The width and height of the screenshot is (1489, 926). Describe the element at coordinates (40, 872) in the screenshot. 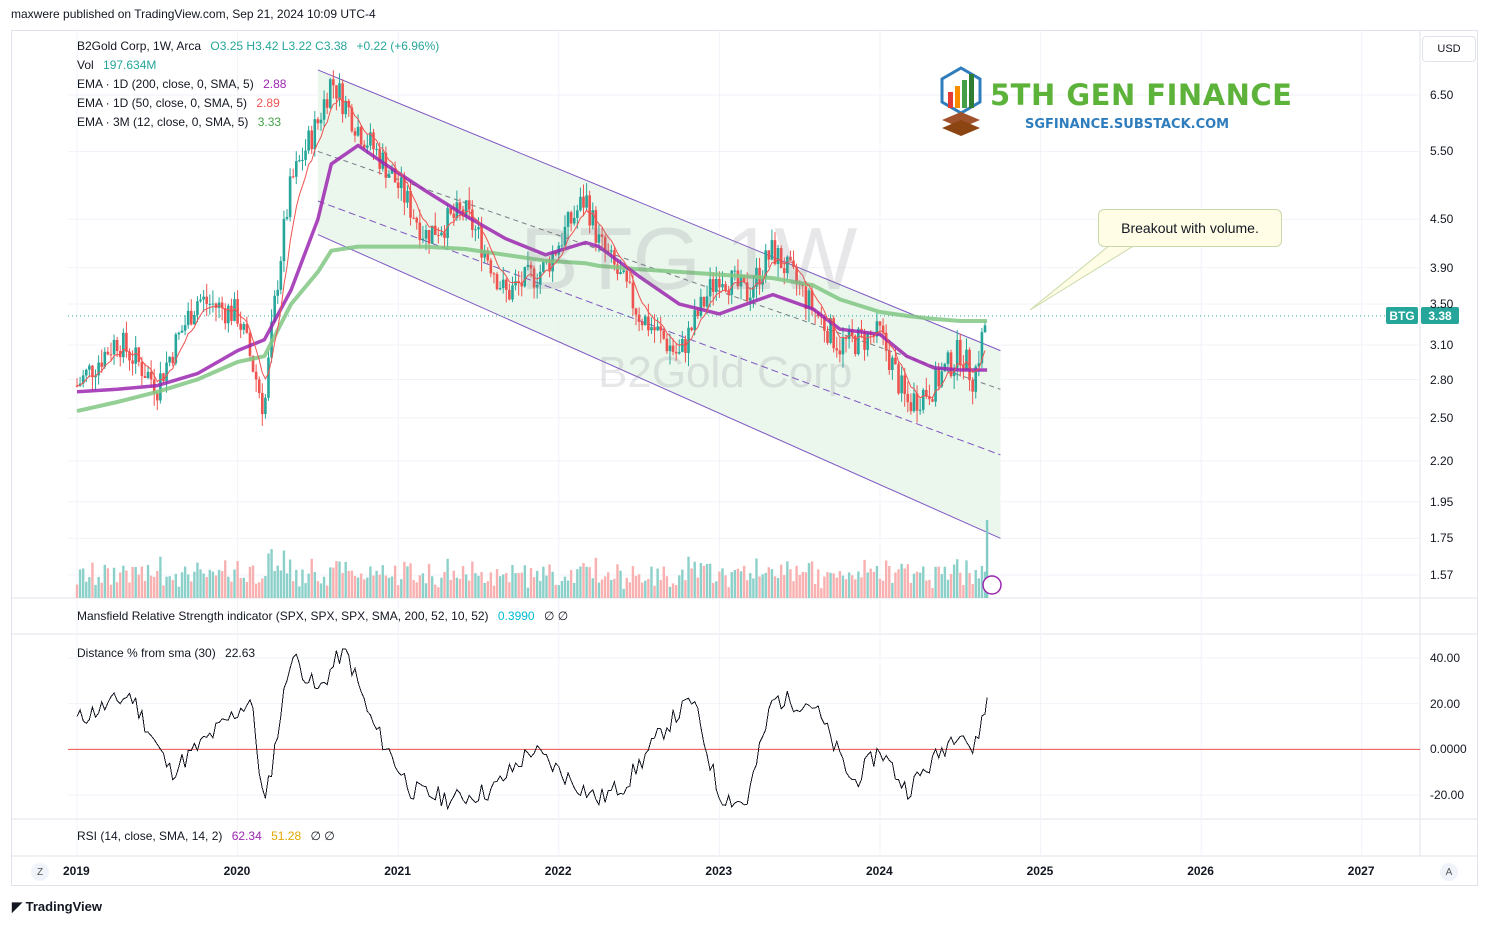

I see `zoom-nav-left: Z` at that location.